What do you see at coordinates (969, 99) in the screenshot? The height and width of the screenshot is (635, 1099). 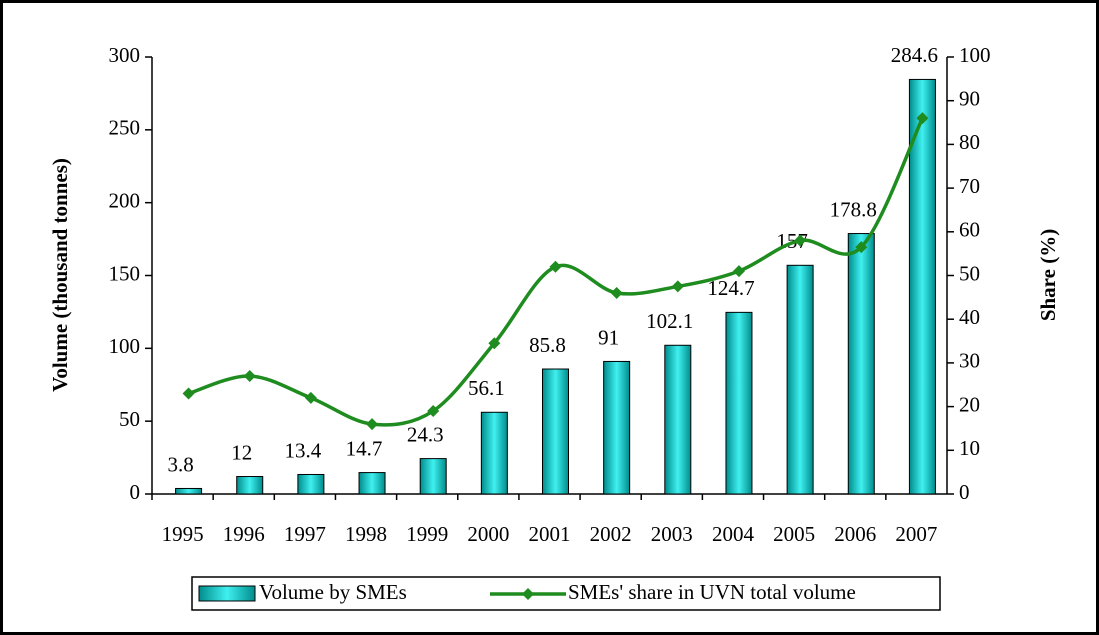 I see `y2-tick-label: 90` at bounding box center [969, 99].